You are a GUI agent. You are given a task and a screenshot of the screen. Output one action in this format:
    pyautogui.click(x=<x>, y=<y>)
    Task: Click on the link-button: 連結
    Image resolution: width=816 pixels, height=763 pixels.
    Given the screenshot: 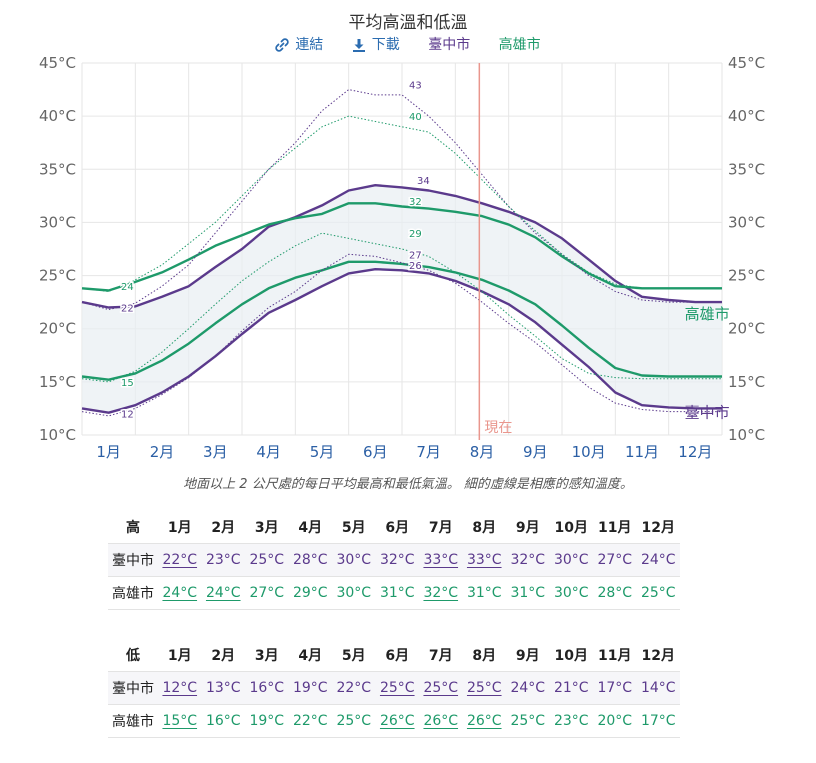 What is the action you would take?
    pyautogui.click(x=299, y=44)
    